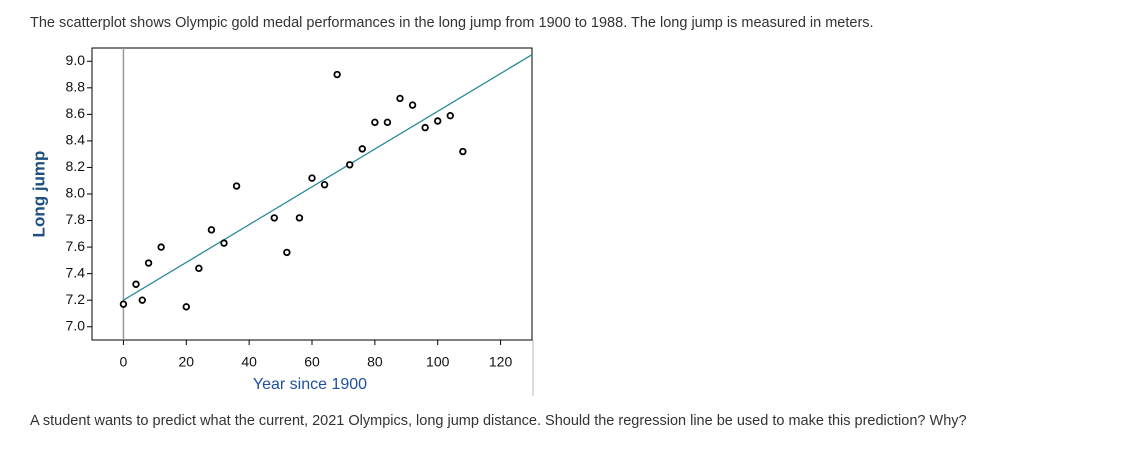  What do you see at coordinates (186, 362) in the screenshot?
I see `x-tick-label: 20` at bounding box center [186, 362].